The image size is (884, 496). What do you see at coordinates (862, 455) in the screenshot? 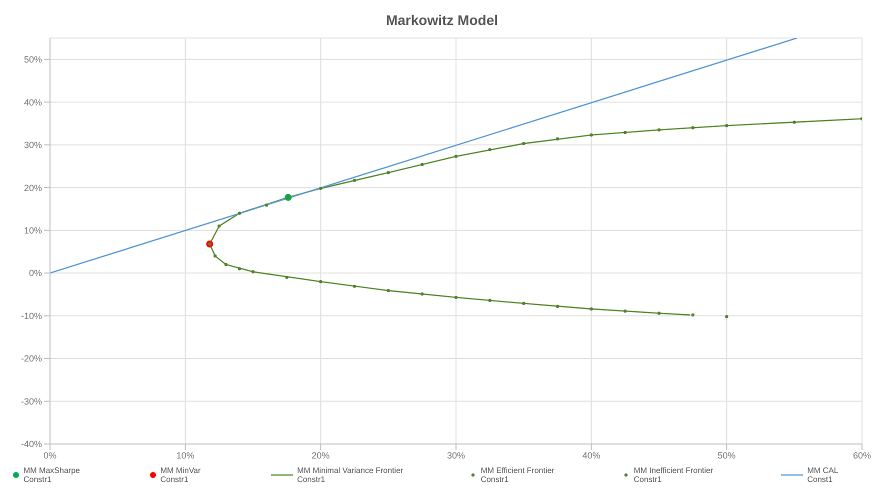
I see `x-tick-label: 60%` at bounding box center [862, 455].